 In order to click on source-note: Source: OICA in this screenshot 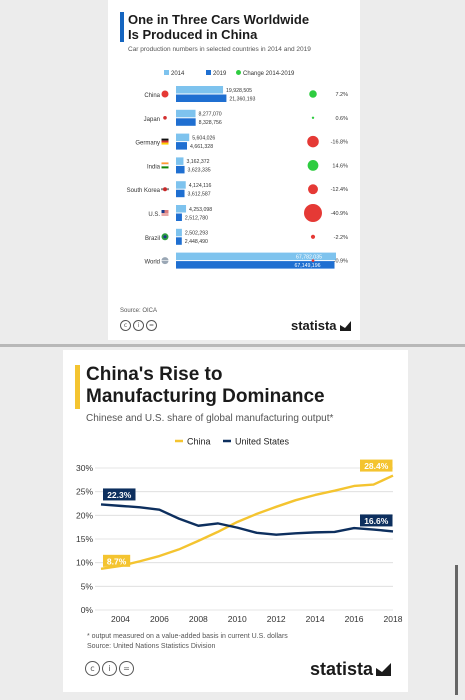, I will do `click(139, 311)`.